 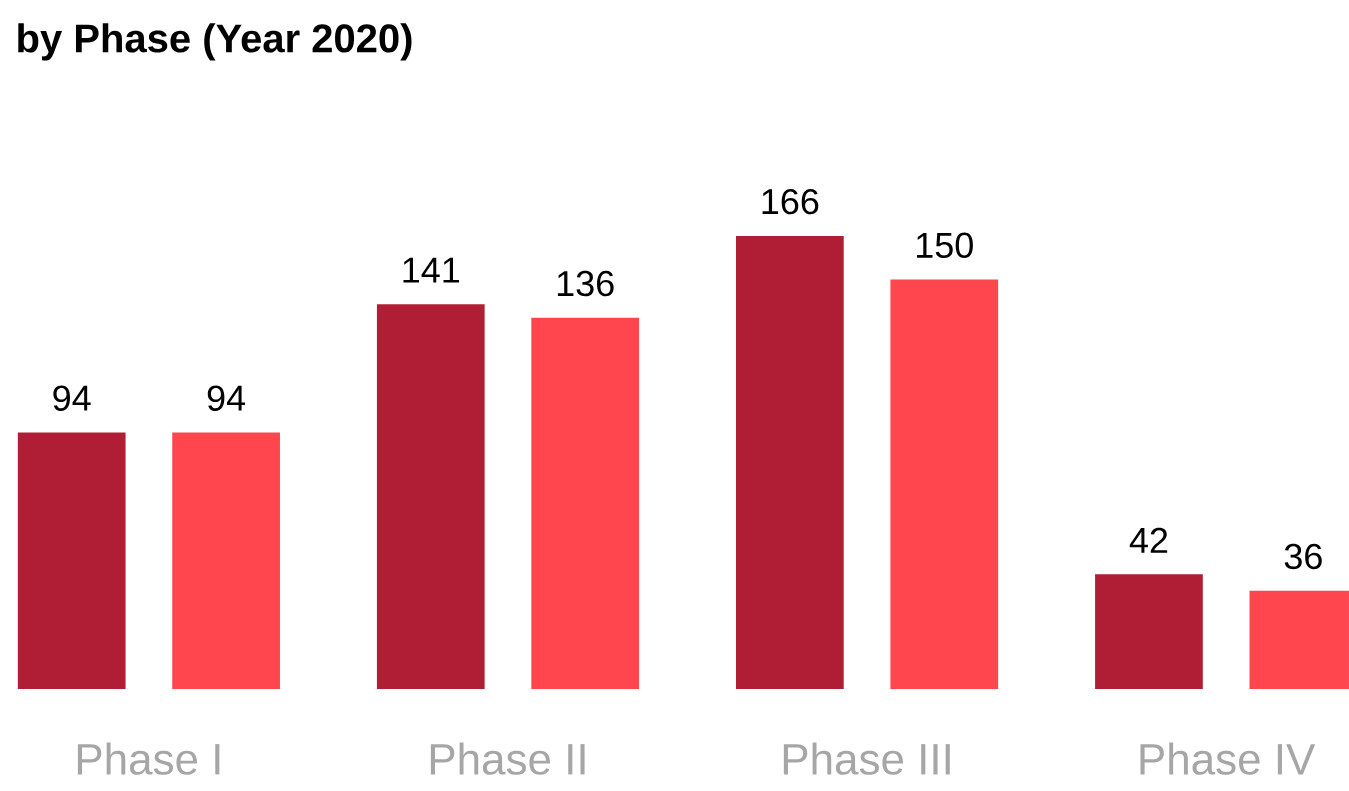 I want to click on x-tick-label: Phase IV, so click(x=1228, y=758).